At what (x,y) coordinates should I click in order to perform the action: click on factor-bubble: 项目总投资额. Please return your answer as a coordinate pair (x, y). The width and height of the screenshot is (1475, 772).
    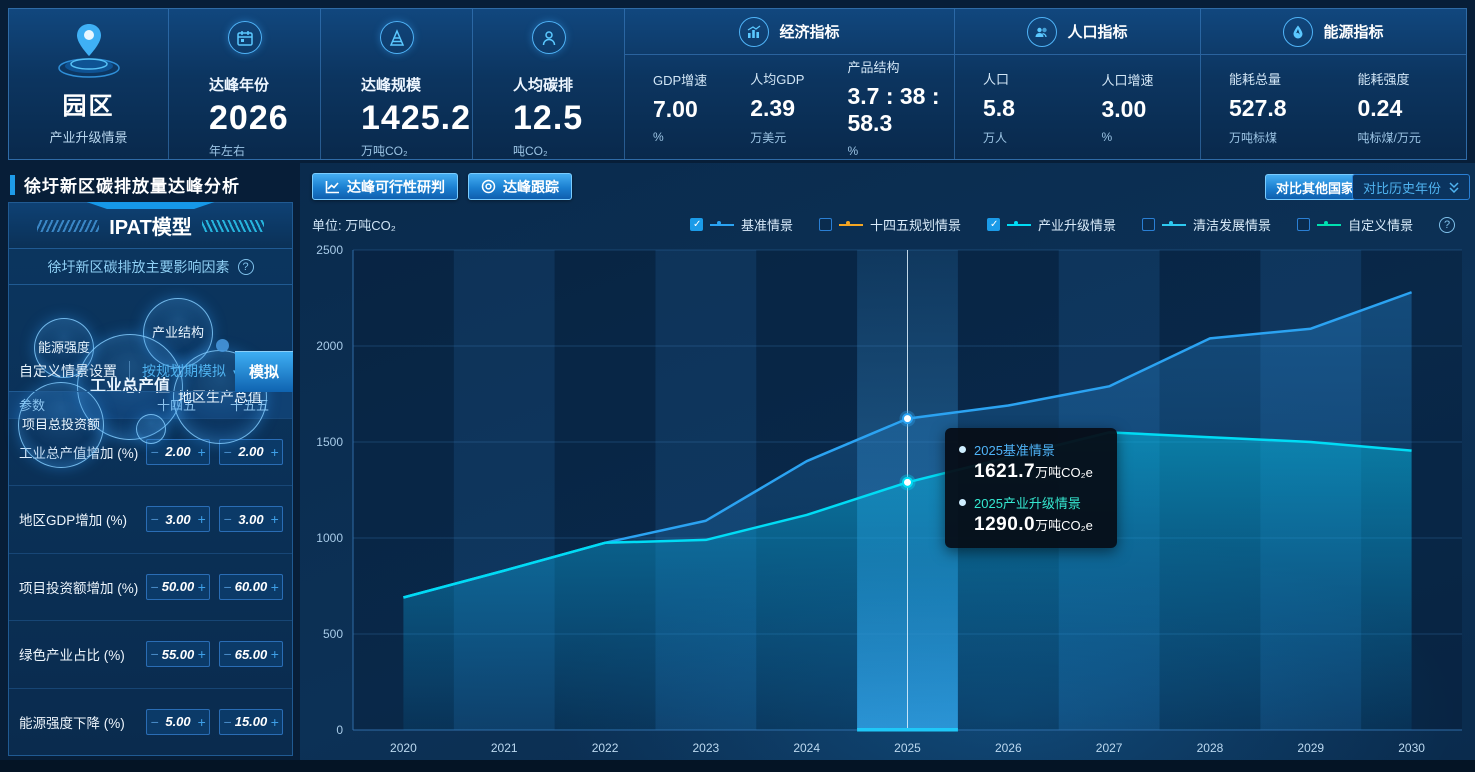
    Looking at the image, I should click on (61, 425).